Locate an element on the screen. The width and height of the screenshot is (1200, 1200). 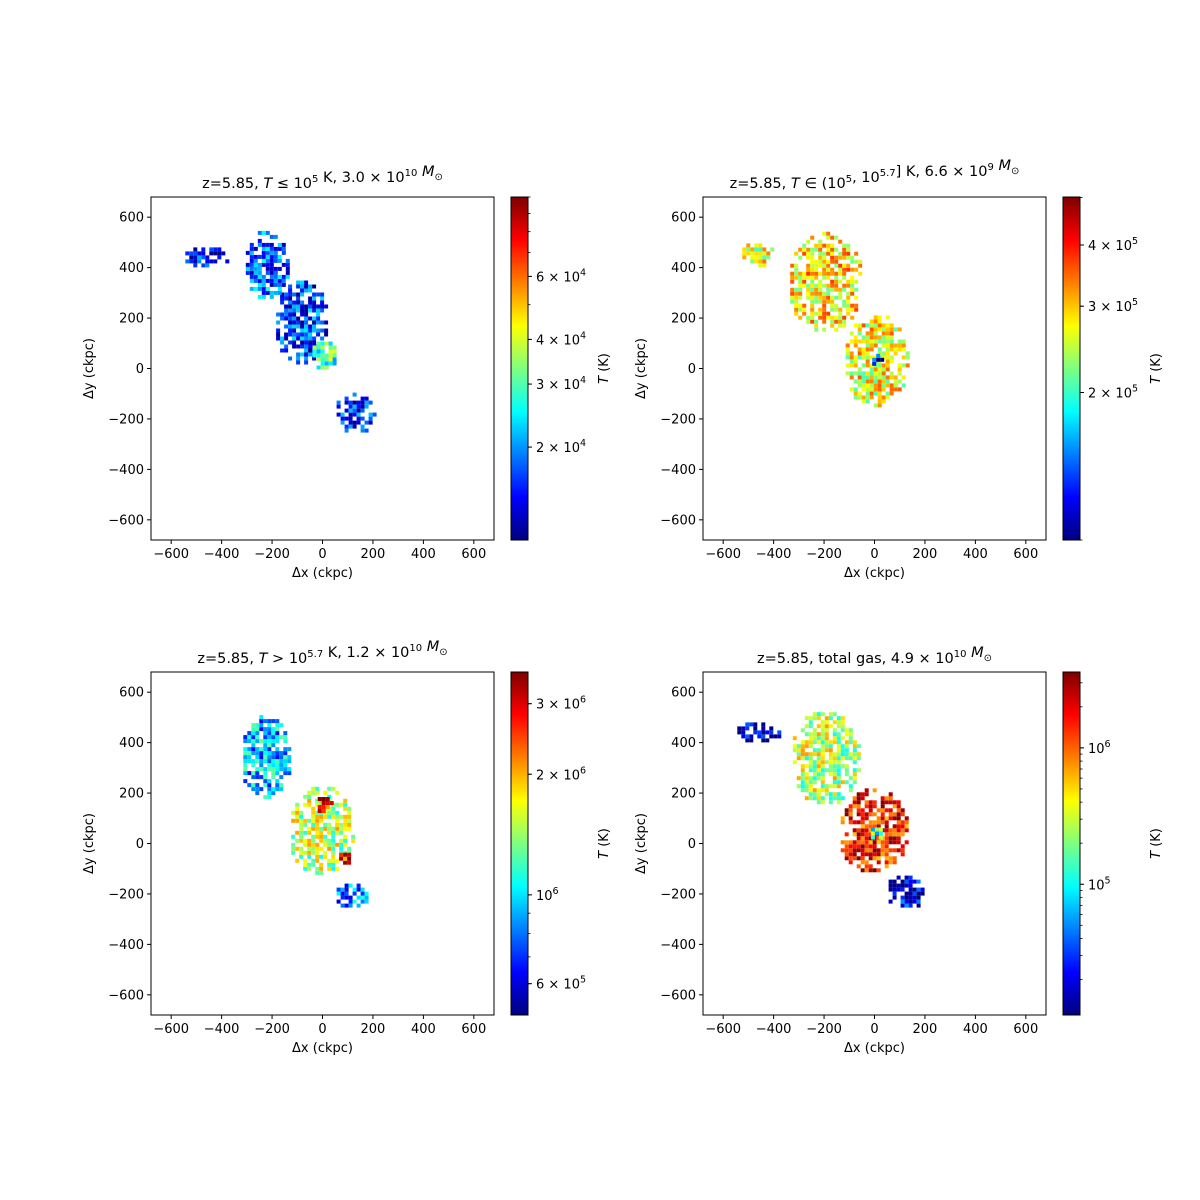
colorbar: 2 × 105 3 × 105 4 × 105 T (K) is located at coordinates (1113, 368).